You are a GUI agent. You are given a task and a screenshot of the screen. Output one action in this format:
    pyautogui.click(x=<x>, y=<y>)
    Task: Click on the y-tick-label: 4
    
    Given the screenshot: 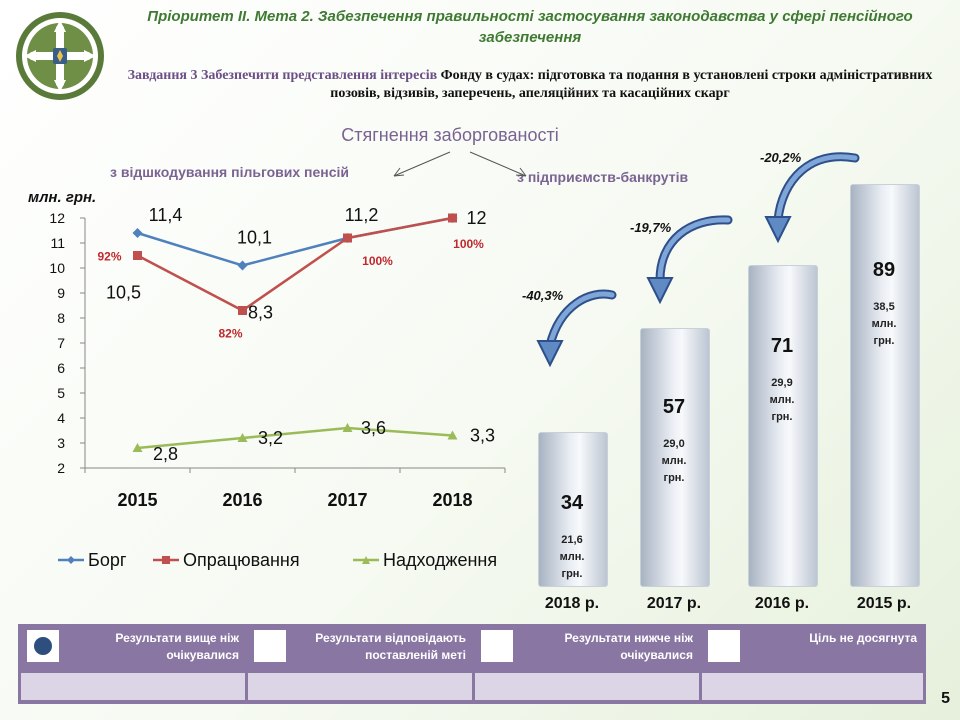 What is the action you would take?
    pyautogui.click(x=61, y=418)
    